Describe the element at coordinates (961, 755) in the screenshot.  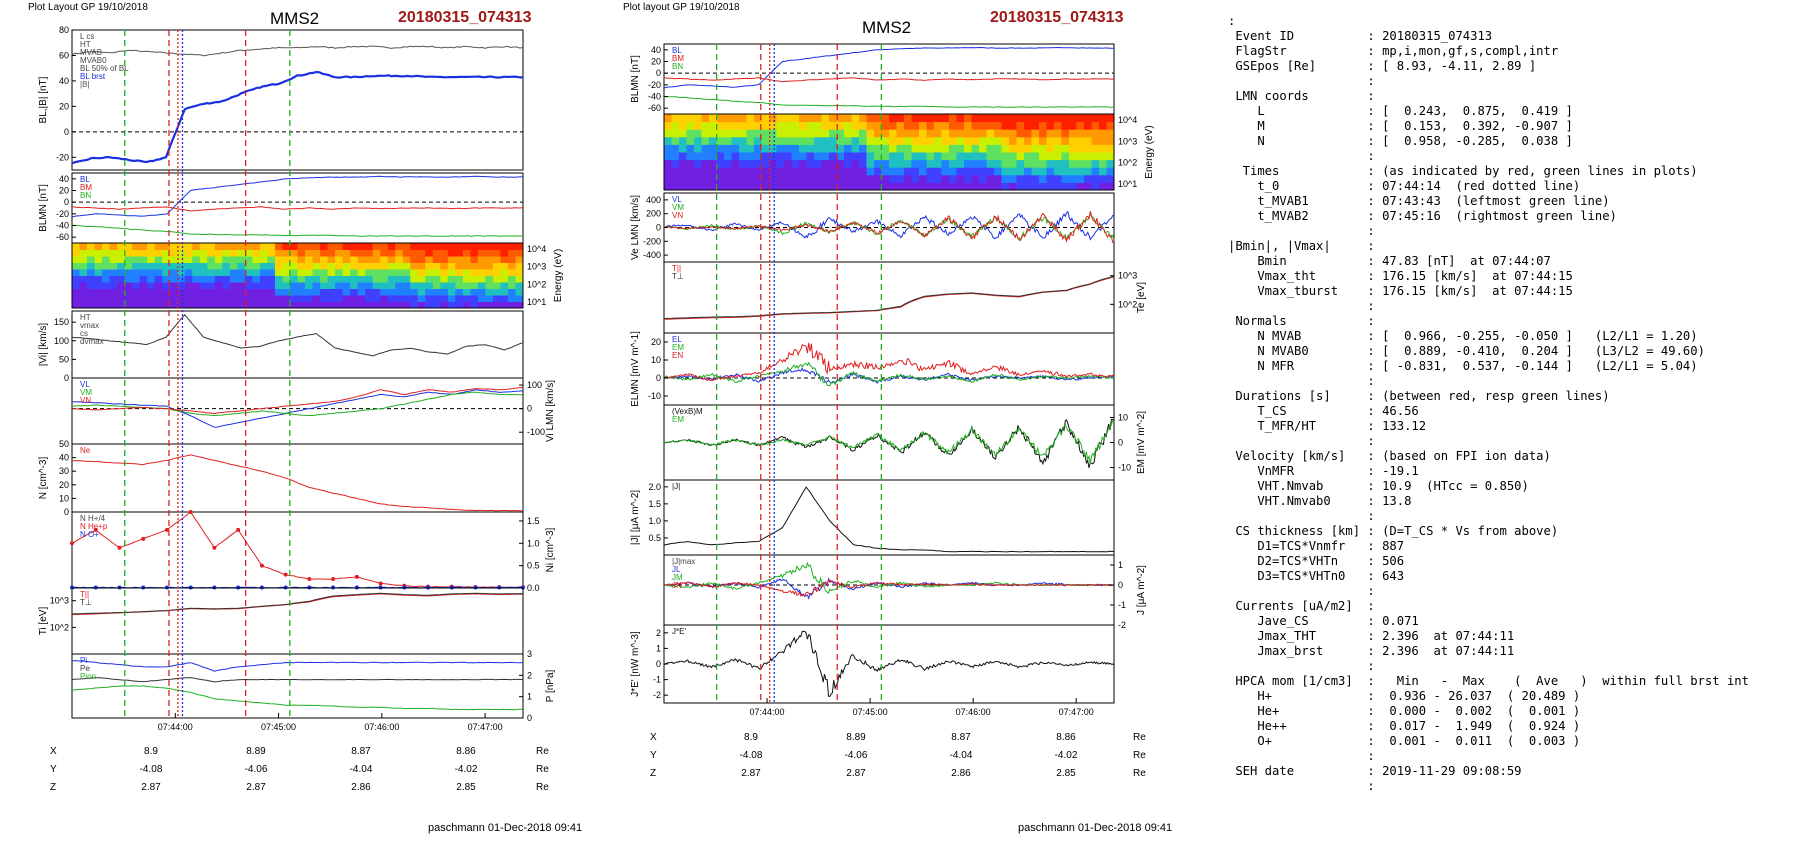
I see `pos-value: -4.04` at that location.